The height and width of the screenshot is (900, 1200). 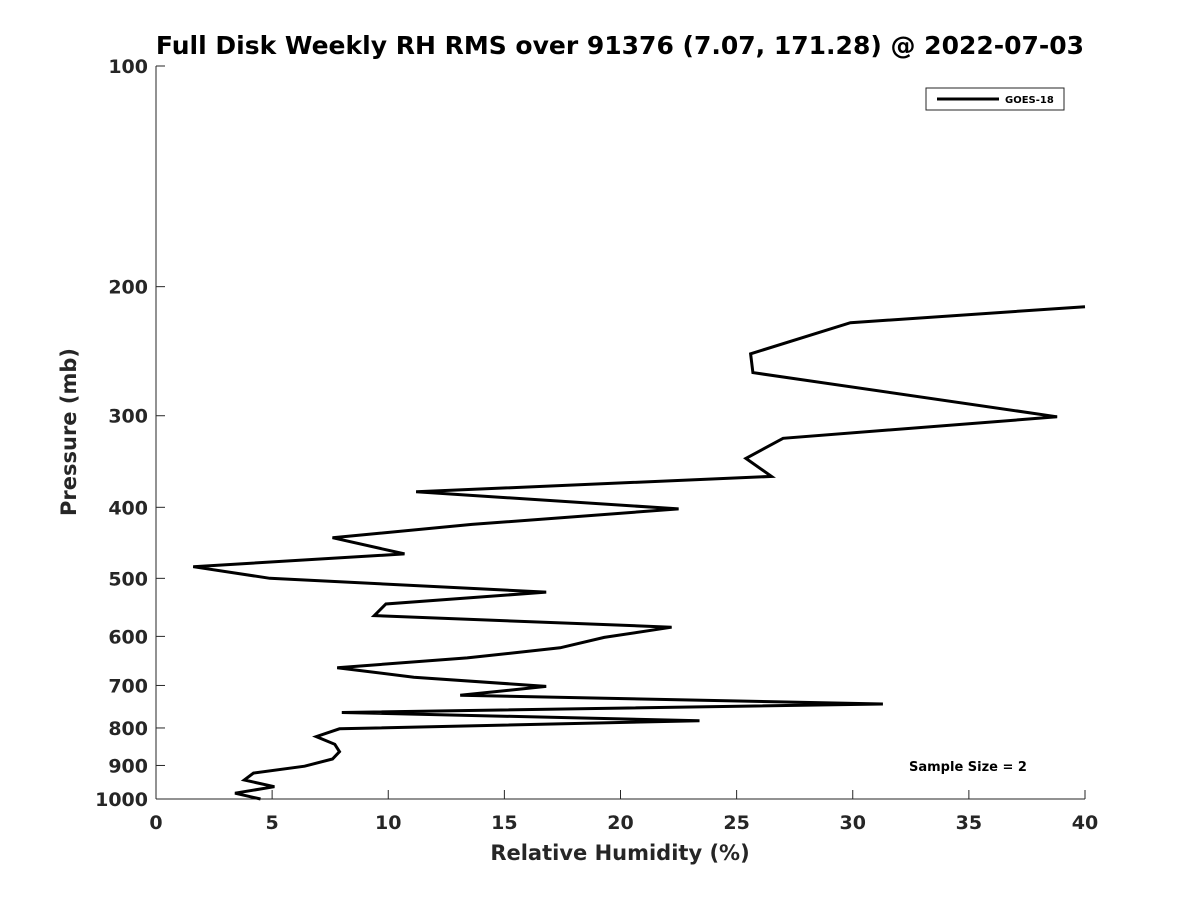 What do you see at coordinates (128, 417) in the screenshot?
I see `y-tick-label: 300` at bounding box center [128, 417].